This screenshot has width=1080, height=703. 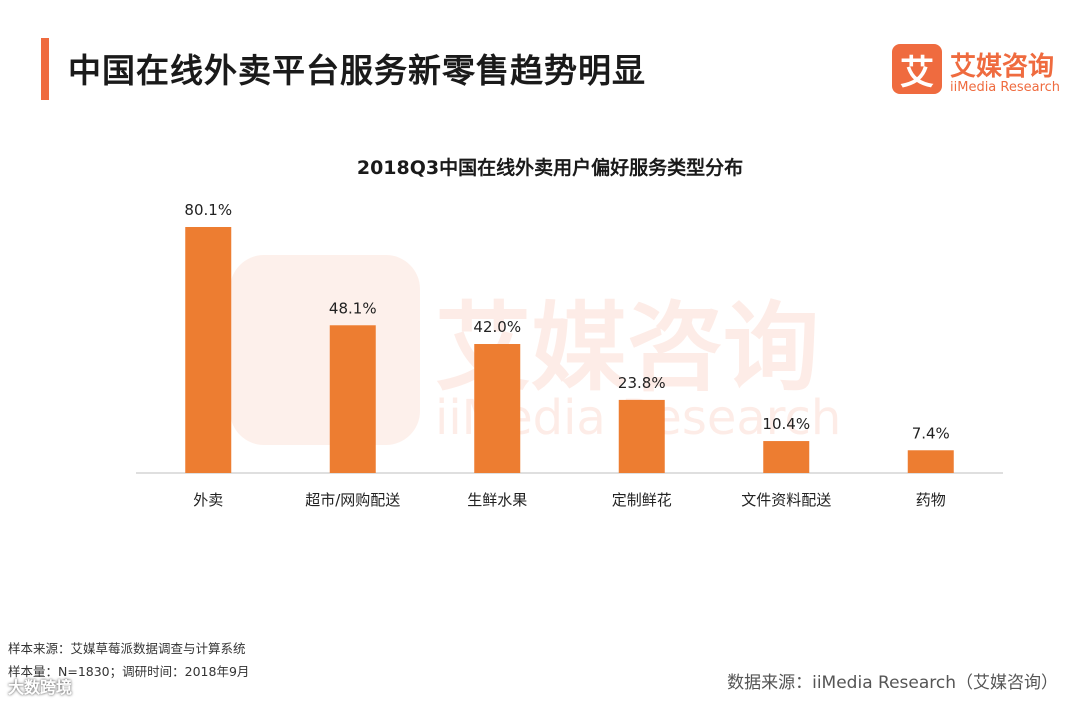 What do you see at coordinates (931, 500) in the screenshot?
I see `x-tick-label: 药物` at bounding box center [931, 500].